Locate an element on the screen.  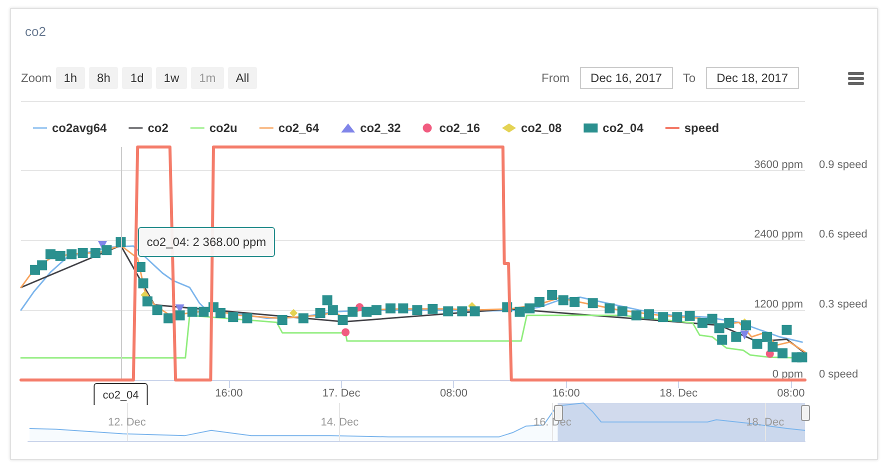
legend-label: co2_32 is located at coordinates (381, 128).